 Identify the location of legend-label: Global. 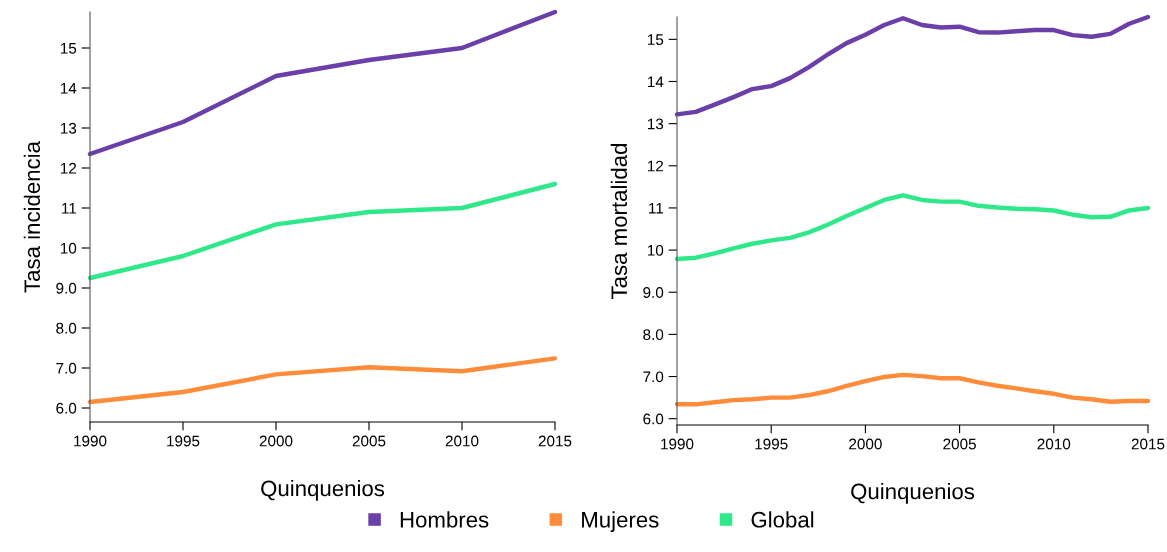
(782, 519).